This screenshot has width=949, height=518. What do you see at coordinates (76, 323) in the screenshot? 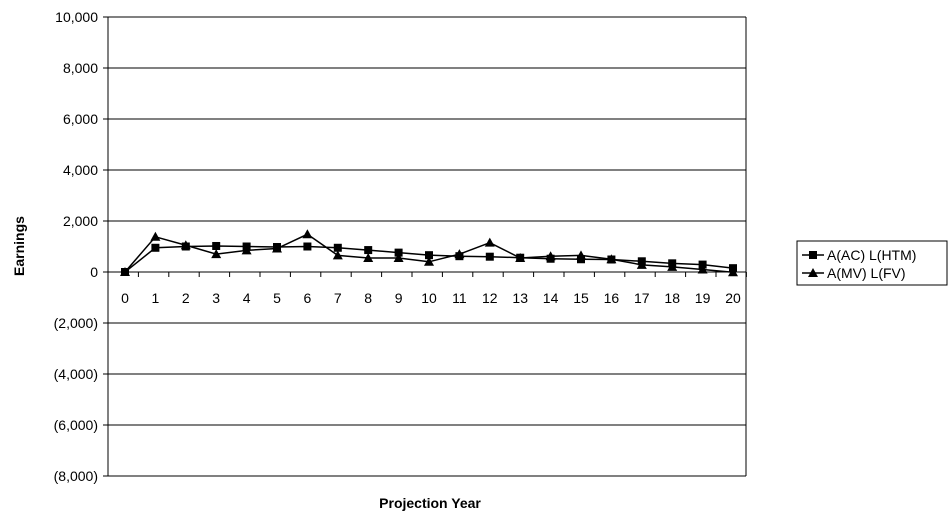
I see `y-tick-label: (2,000)` at bounding box center [76, 323].